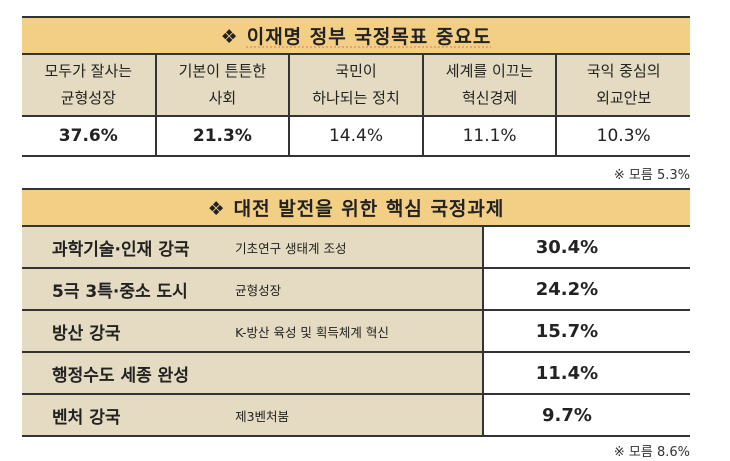 This screenshot has height=461, width=730. What do you see at coordinates (356, 289) in the screenshot?
I see `task-row: 5극 3특·중소 도시 균형성장 24.2%` at bounding box center [356, 289].